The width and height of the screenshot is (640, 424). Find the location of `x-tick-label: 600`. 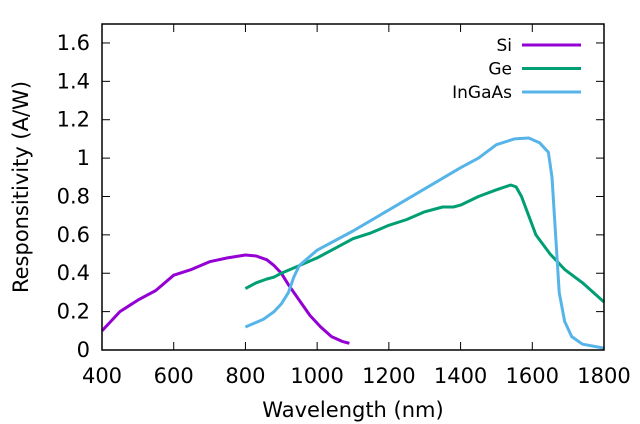

x-tick-label: 600 is located at coordinates (174, 376).